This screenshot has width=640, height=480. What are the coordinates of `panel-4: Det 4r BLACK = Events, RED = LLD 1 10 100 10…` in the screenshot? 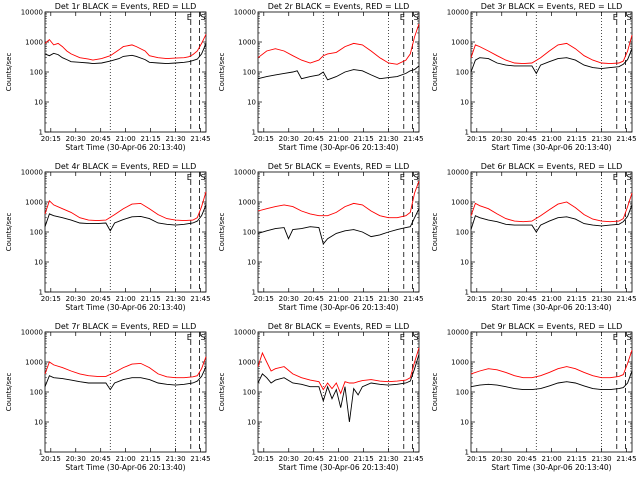 It's located at (108, 237).